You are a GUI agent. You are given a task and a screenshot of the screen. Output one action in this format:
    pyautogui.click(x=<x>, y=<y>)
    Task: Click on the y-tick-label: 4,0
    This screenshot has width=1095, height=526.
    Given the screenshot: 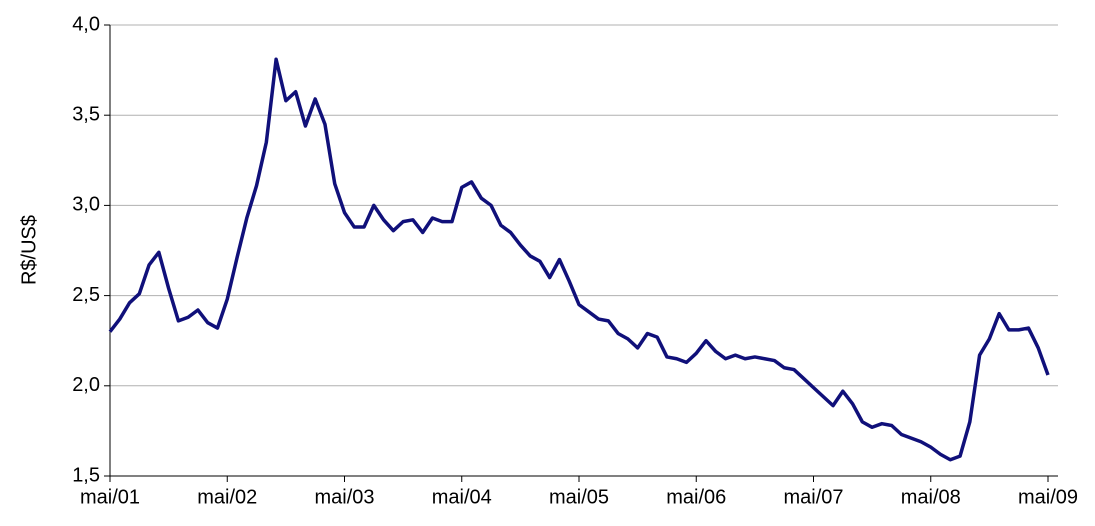 What is the action you would take?
    pyautogui.click(x=86, y=24)
    